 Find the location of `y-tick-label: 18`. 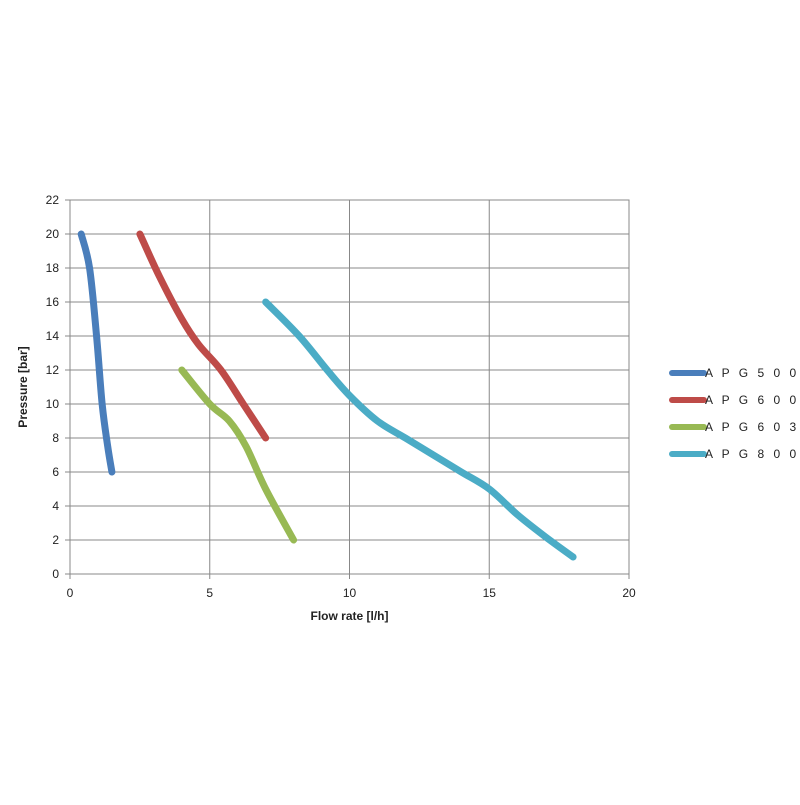

y-tick-label: 18 is located at coordinates (53, 268).